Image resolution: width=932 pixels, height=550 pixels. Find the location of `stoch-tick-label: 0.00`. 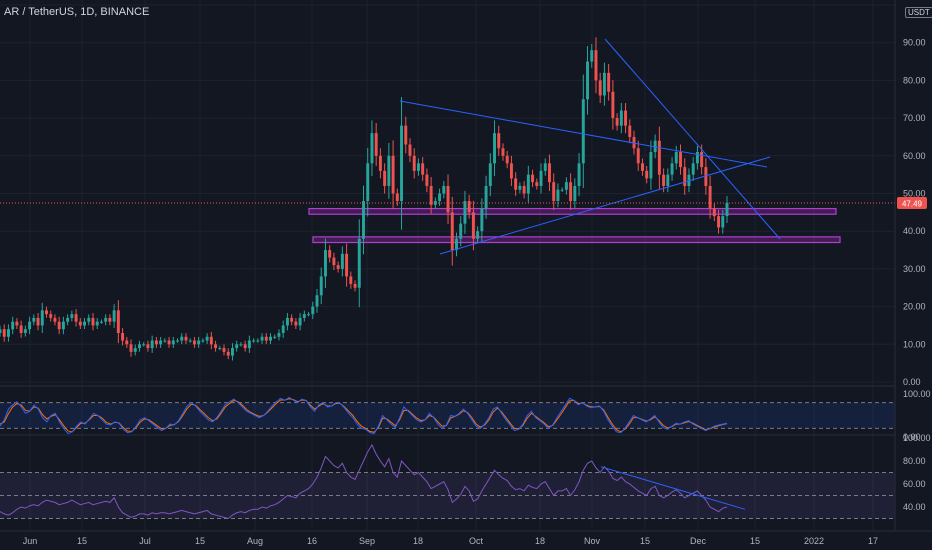

stoch-tick-label: 0.00 is located at coordinates (912, 437).